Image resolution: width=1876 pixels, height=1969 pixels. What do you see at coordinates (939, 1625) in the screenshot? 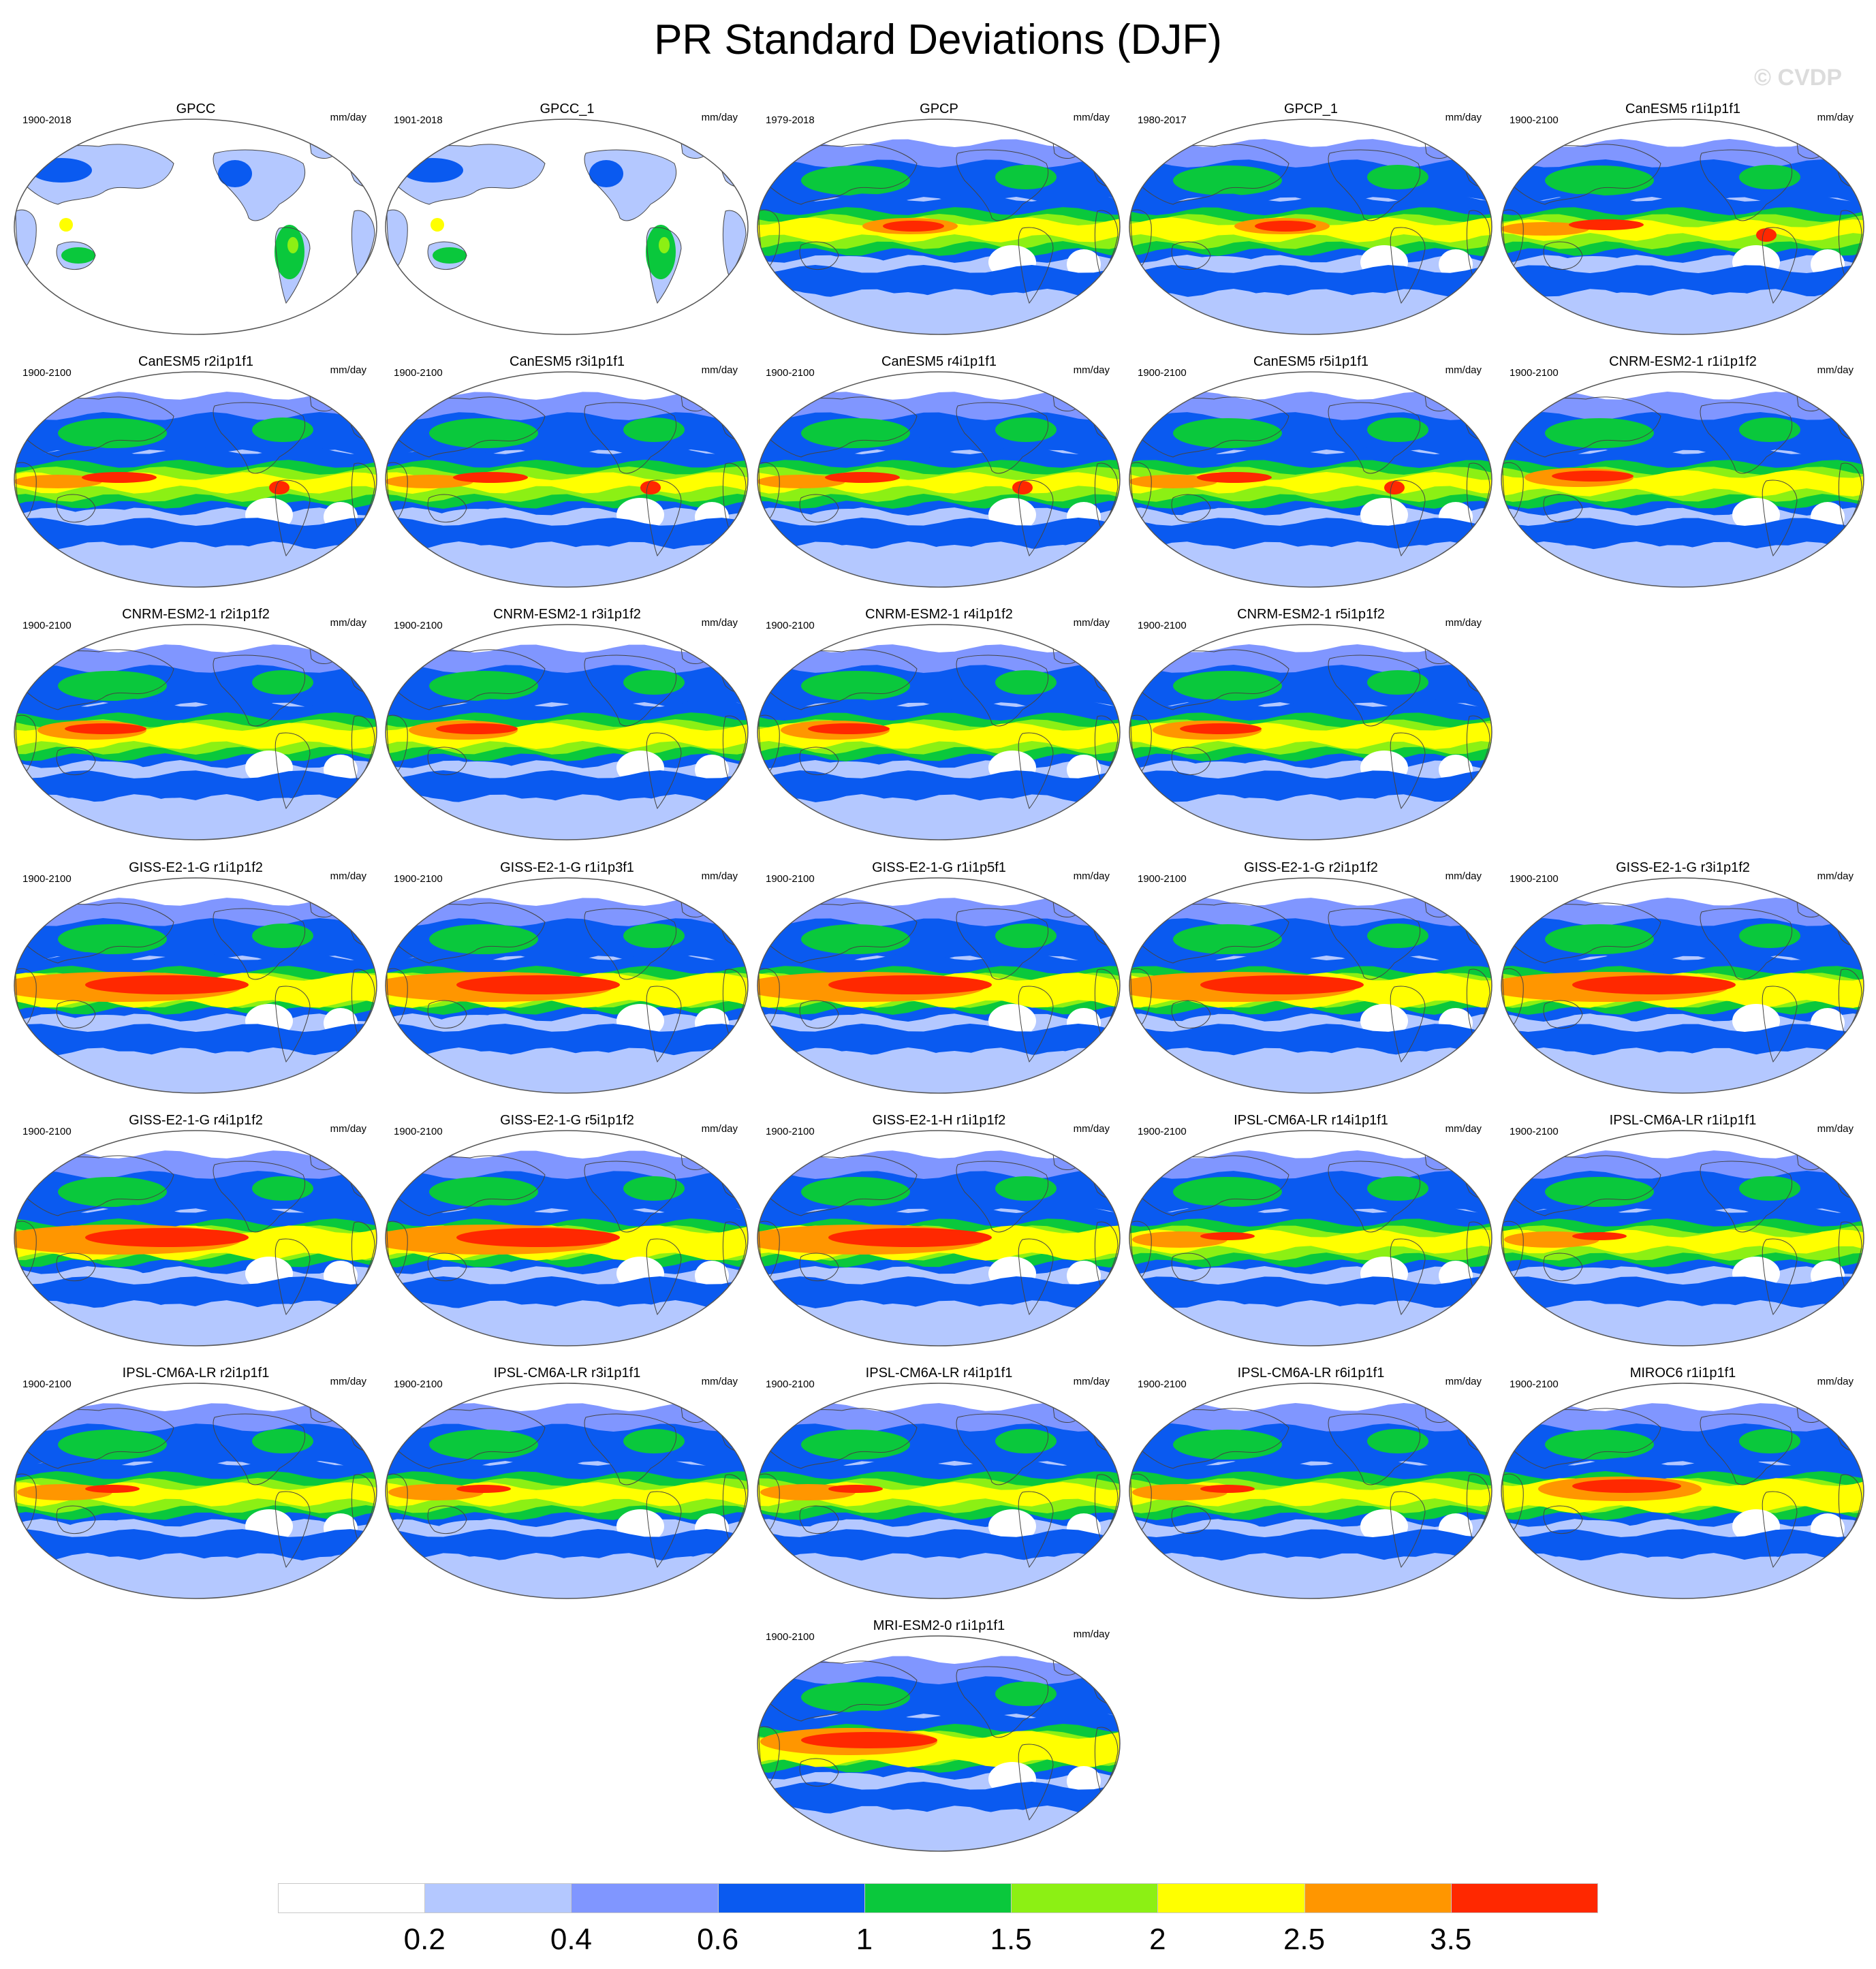
I see `panel-title: MRI-ESM2-0 r1i1p1f1` at bounding box center [939, 1625].